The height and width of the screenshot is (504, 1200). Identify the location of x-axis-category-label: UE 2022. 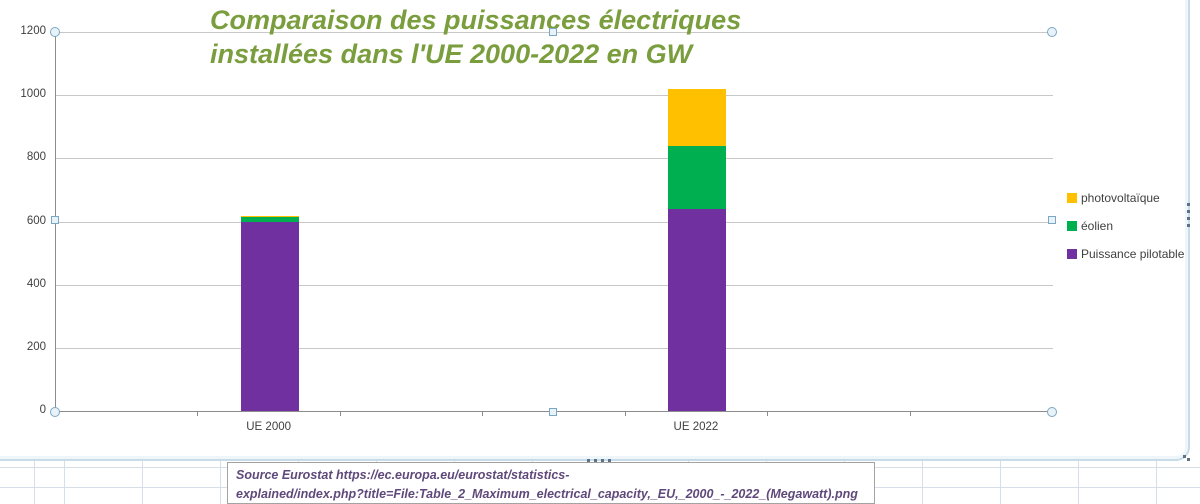
(696, 427).